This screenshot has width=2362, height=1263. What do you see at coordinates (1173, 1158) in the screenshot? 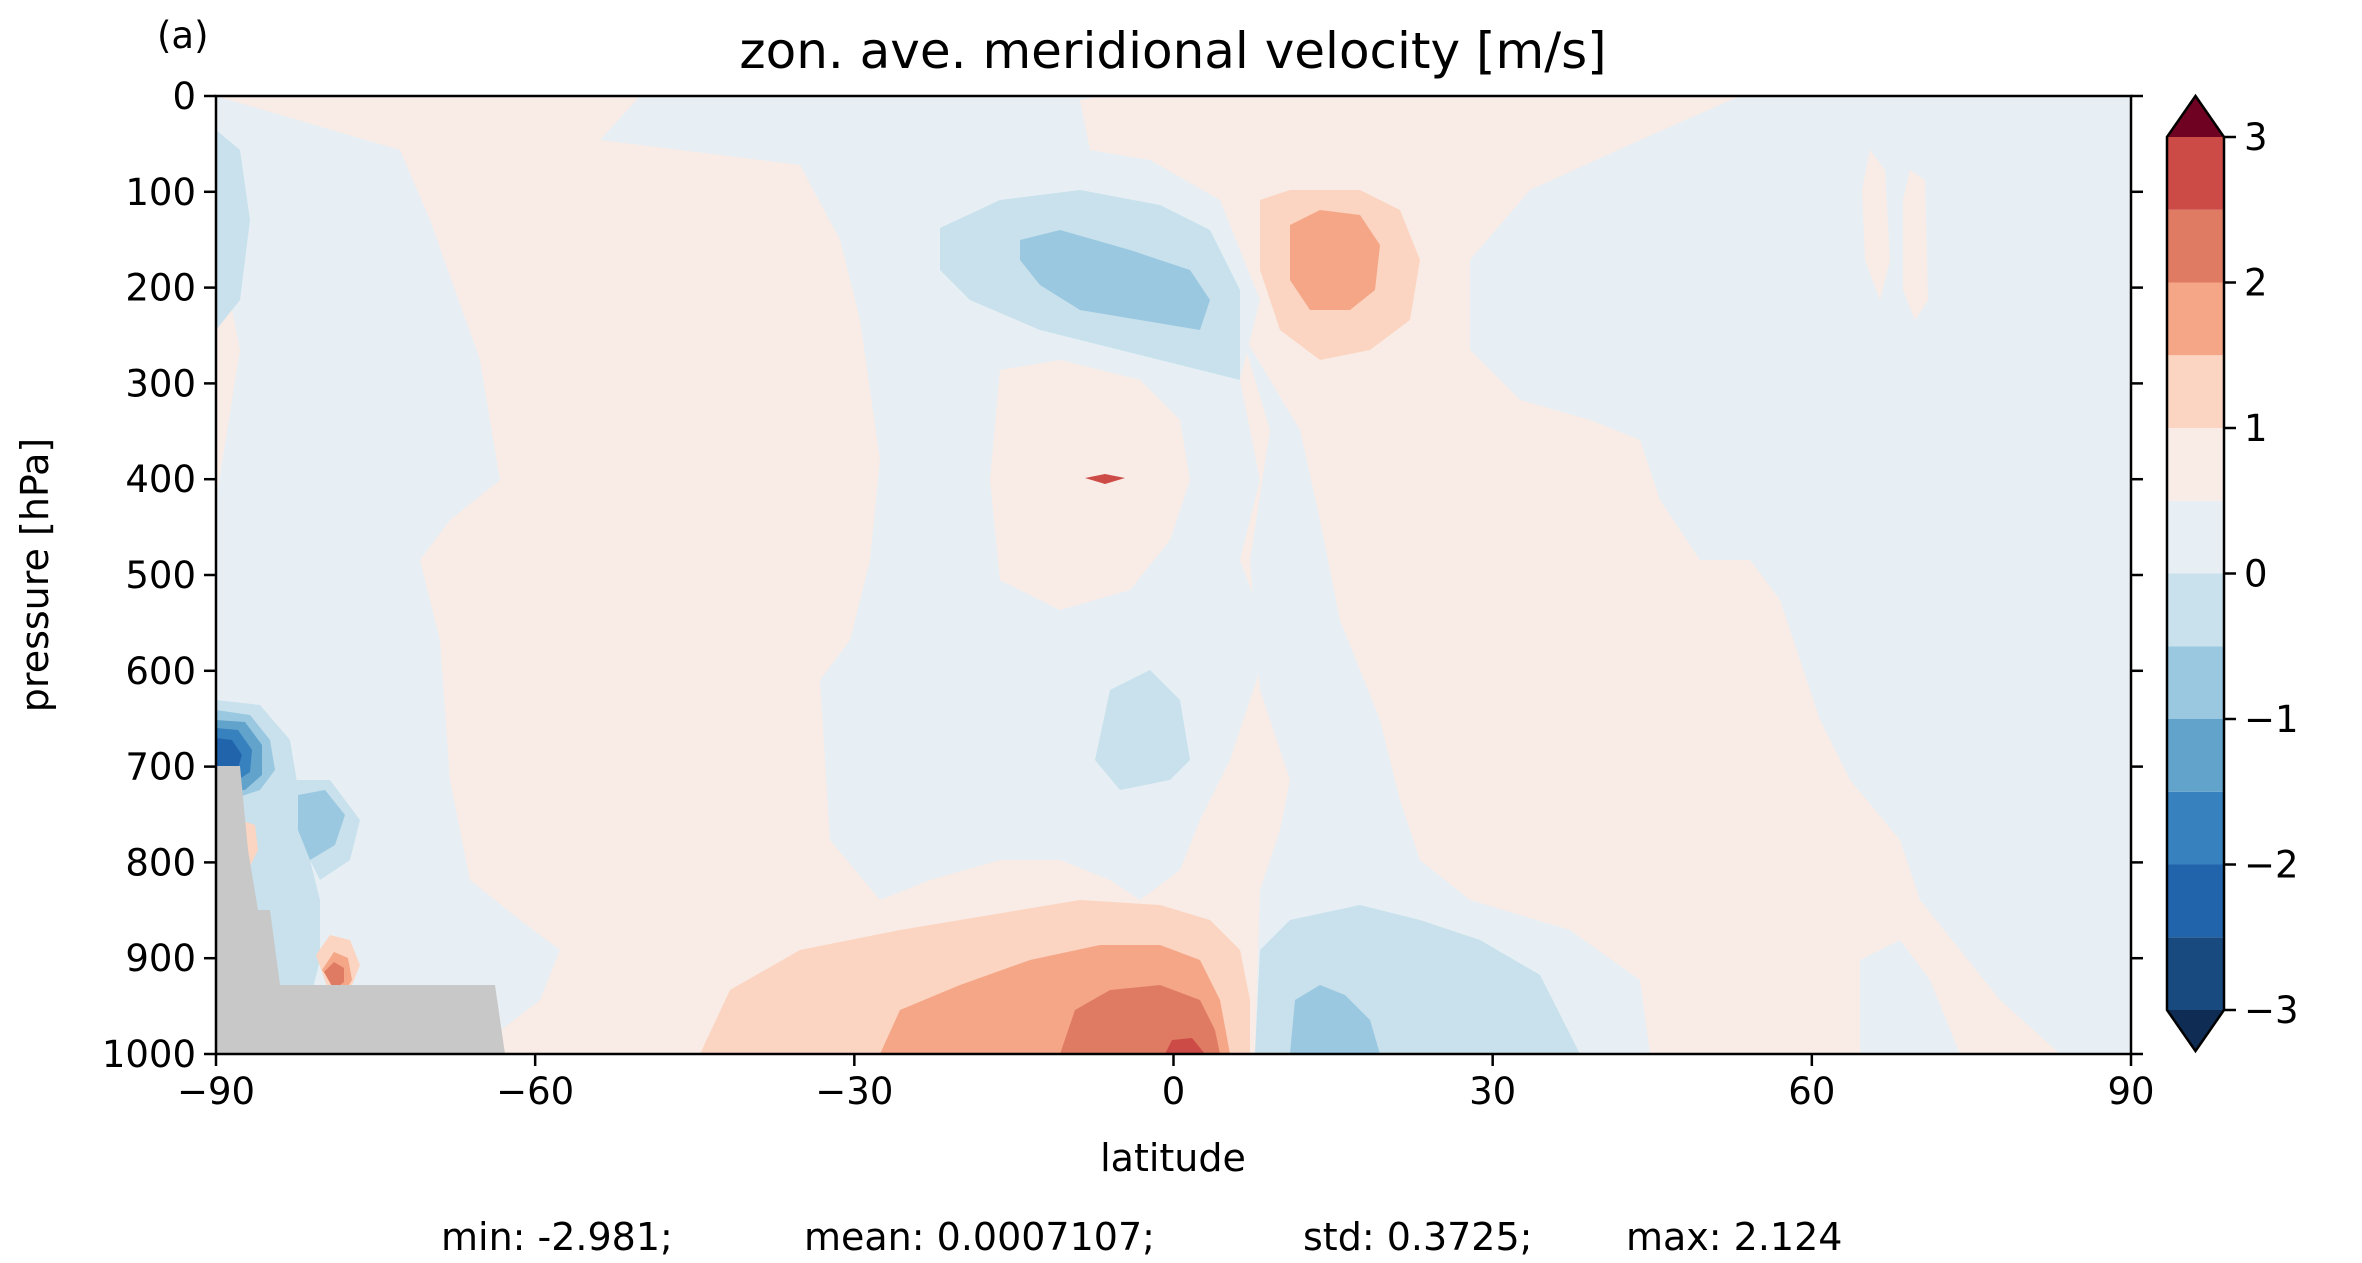
I see `x-axis-label: latitude` at bounding box center [1173, 1158].